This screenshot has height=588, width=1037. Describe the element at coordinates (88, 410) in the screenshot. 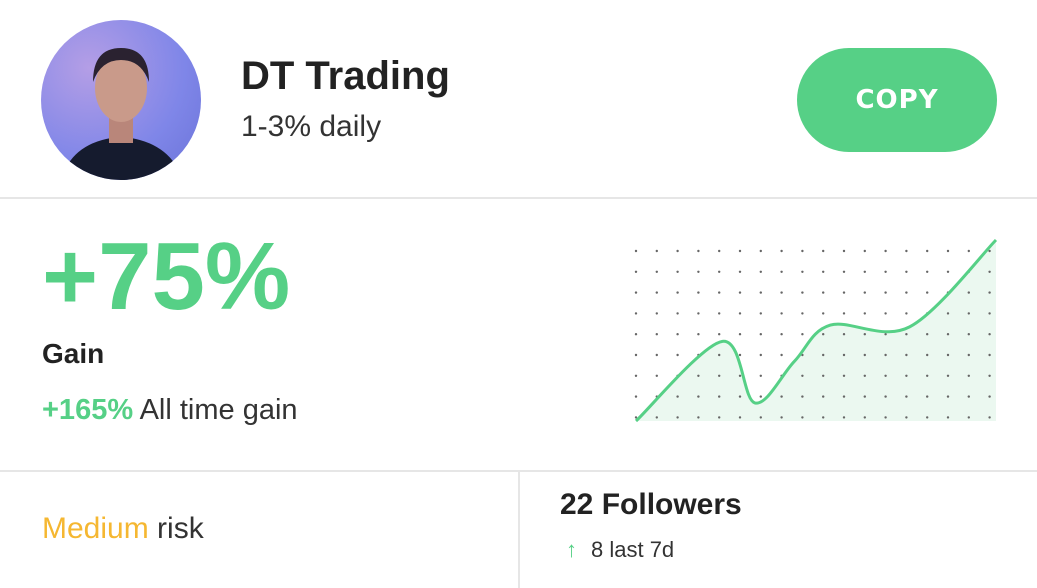

I see `all-time-value: +165%` at that location.